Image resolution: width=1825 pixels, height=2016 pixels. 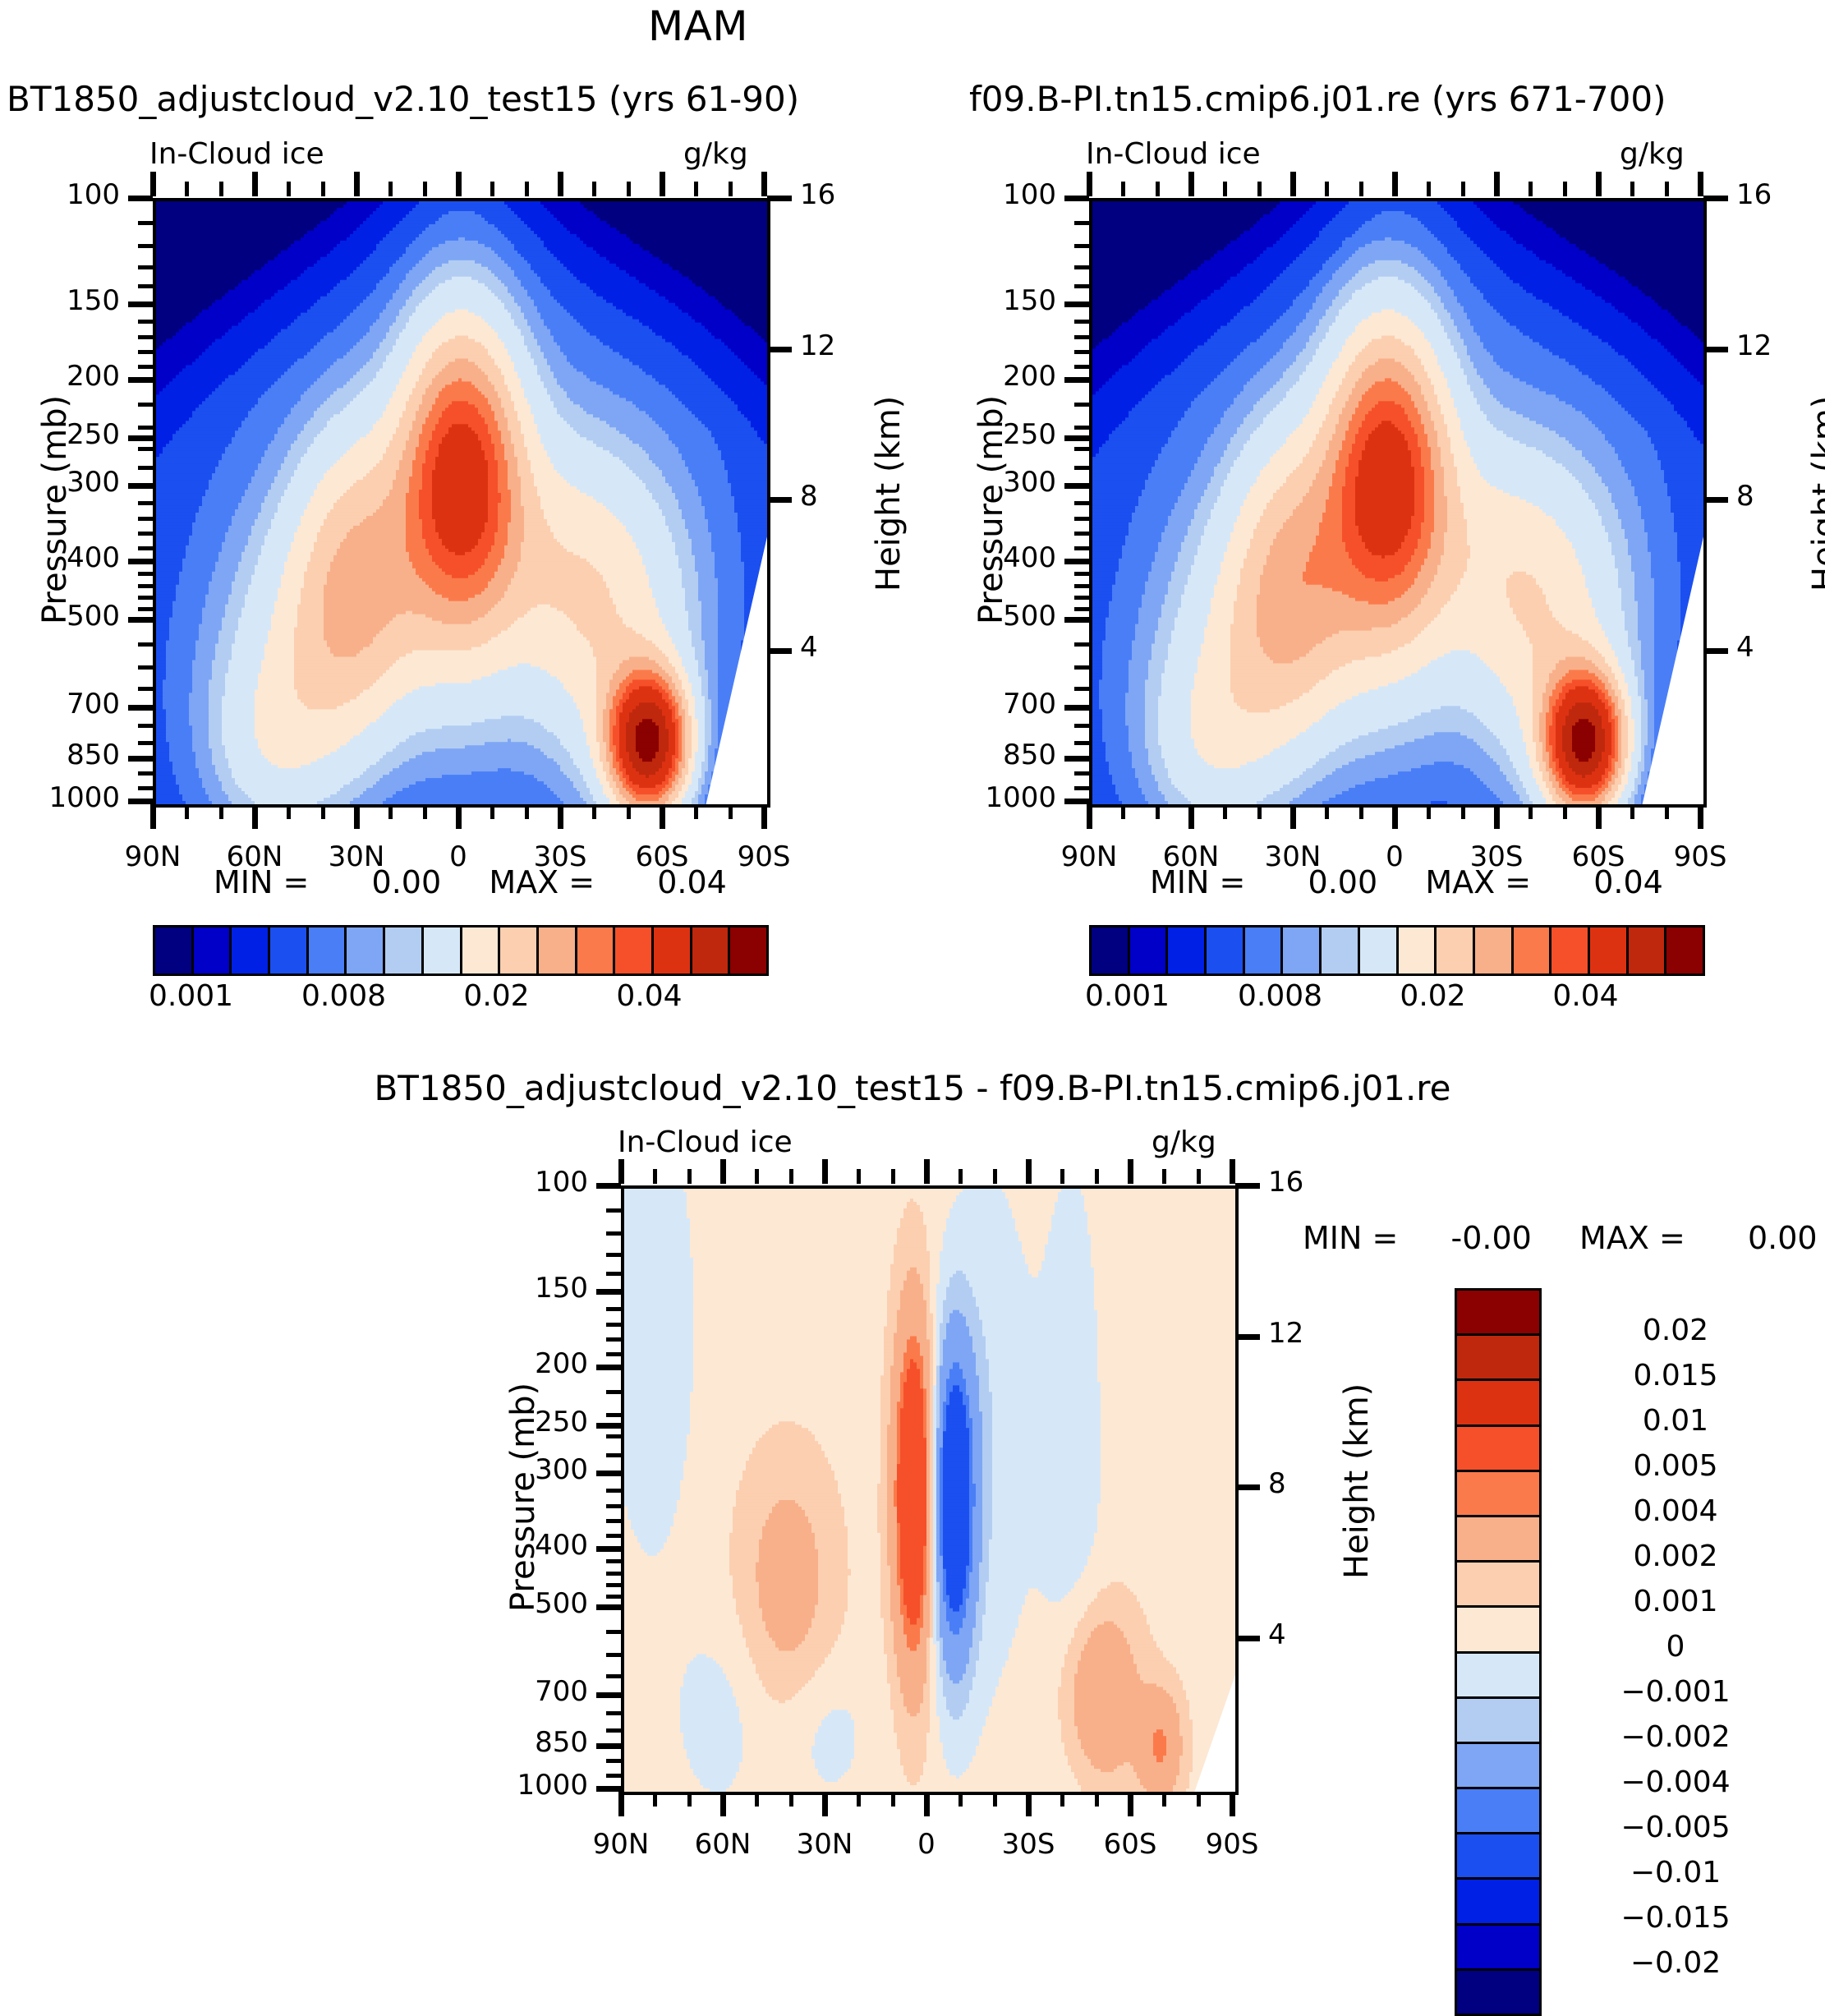 What do you see at coordinates (1305, 1483) in the screenshot?
I see `height-tick-label: 8` at bounding box center [1305, 1483].